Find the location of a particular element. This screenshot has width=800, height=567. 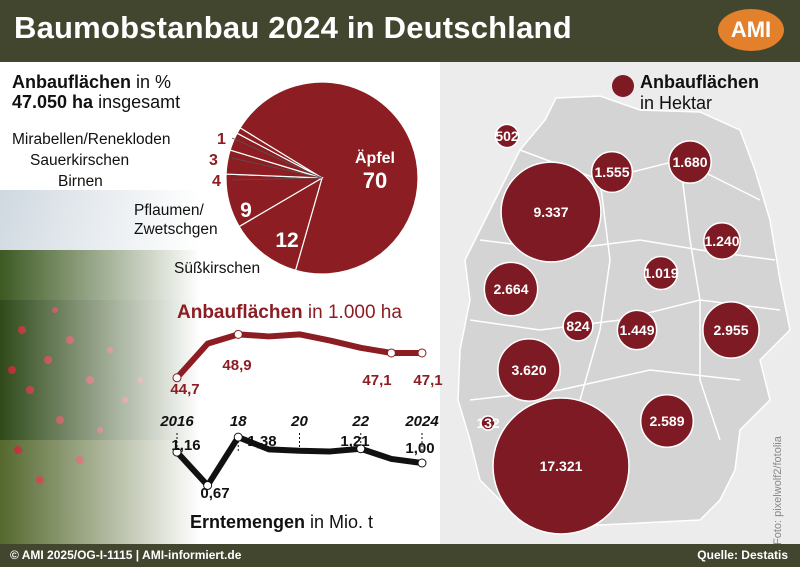

harvest-data-label: 1,38 is located at coordinates (261, 441).